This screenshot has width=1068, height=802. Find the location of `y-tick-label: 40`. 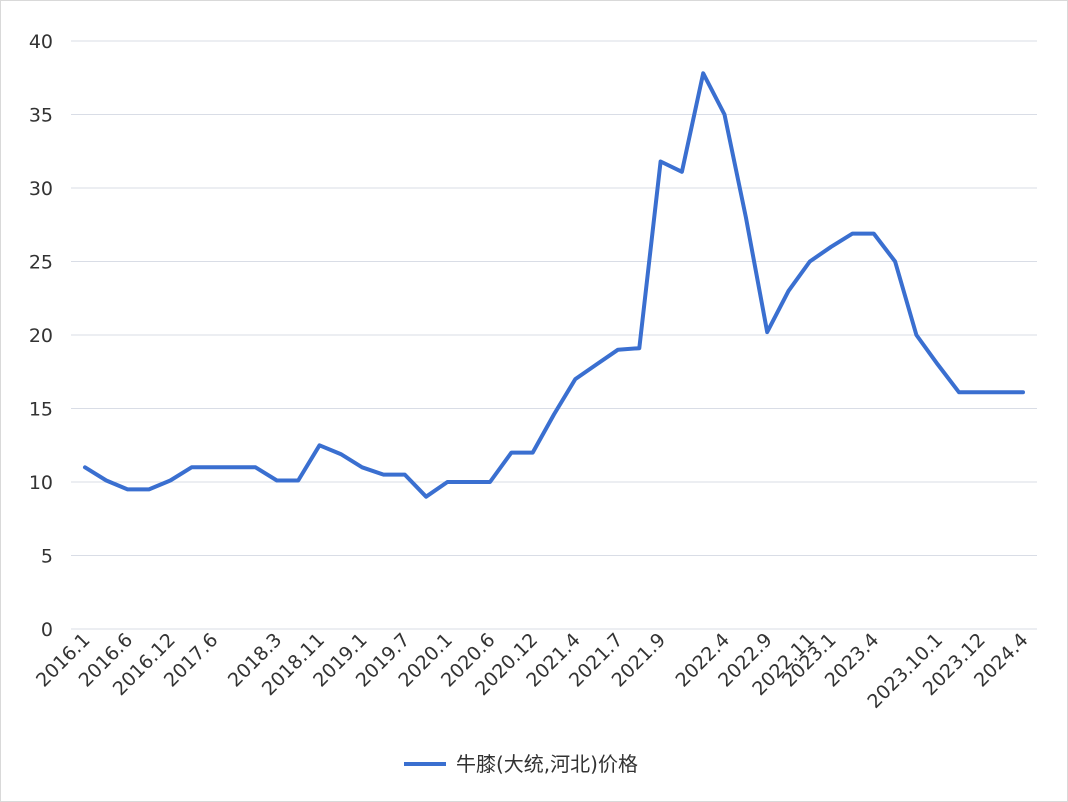

y-tick-label: 40 is located at coordinates (41, 42).